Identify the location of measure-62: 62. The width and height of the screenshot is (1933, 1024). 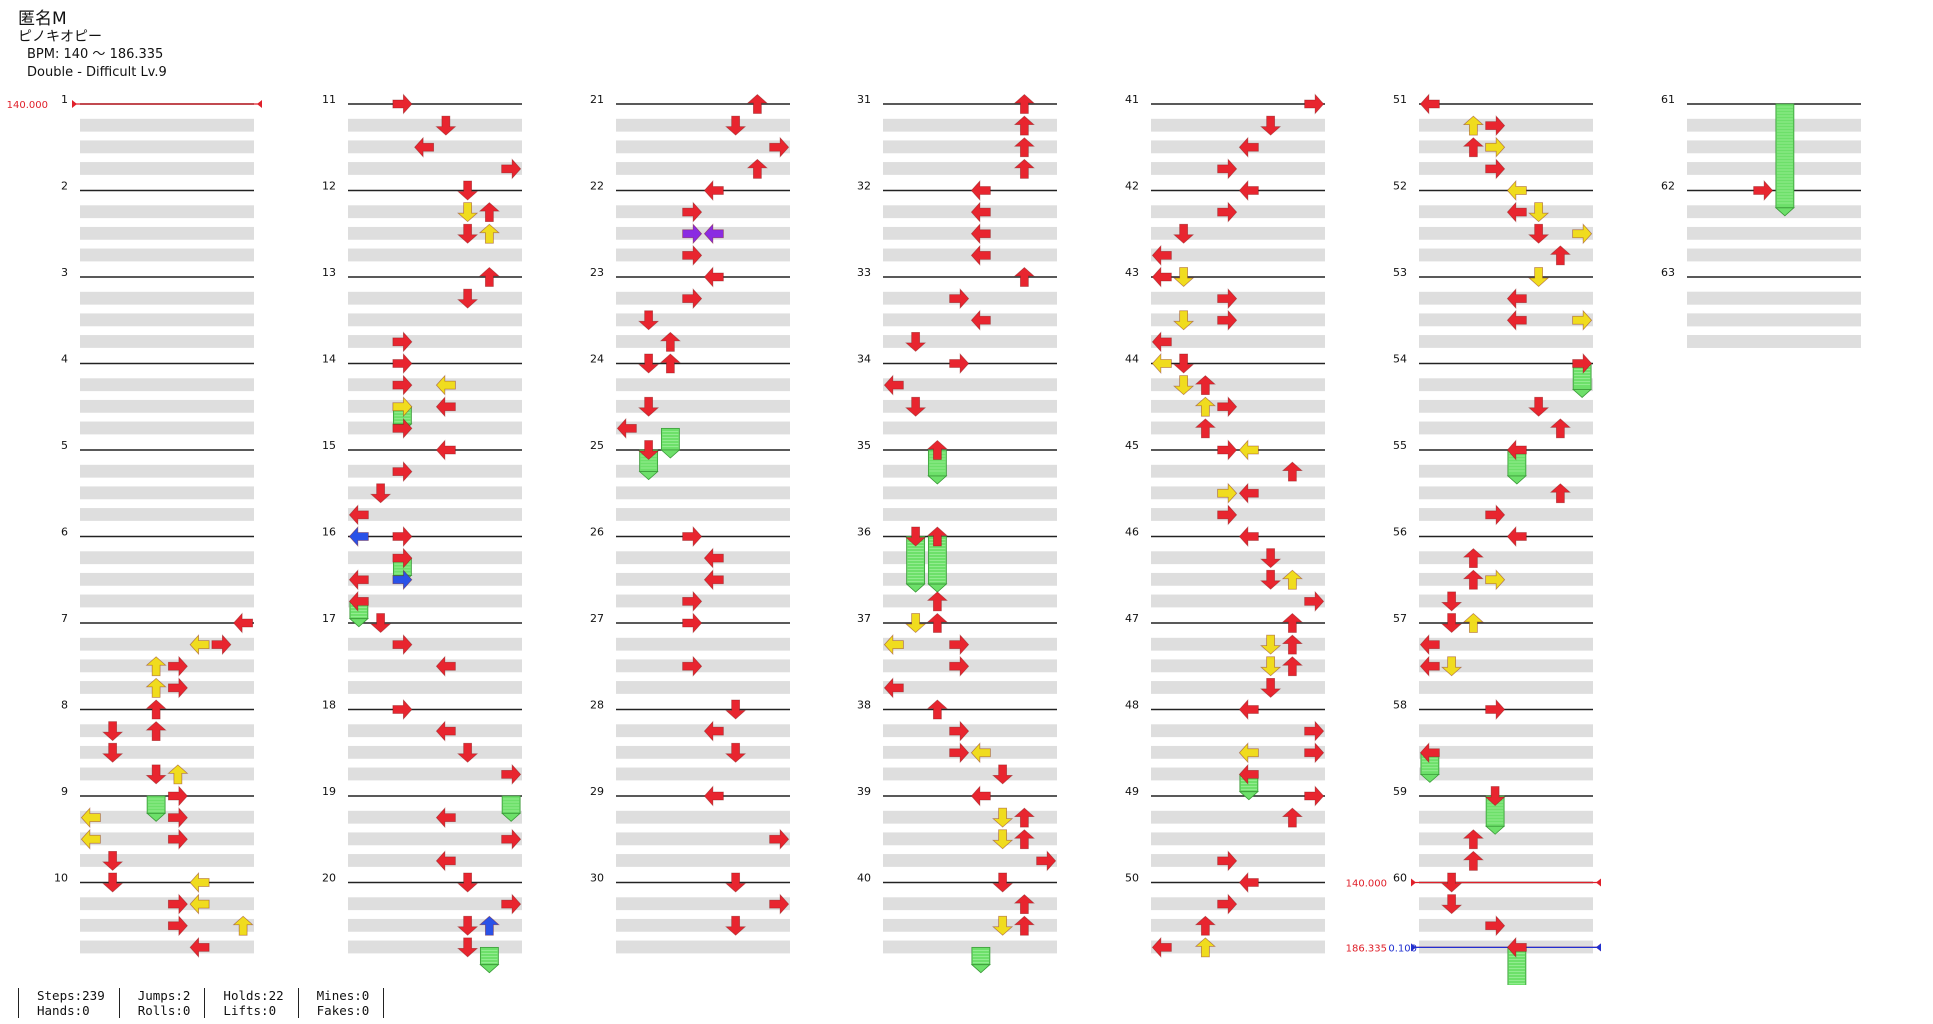
(1761, 221).